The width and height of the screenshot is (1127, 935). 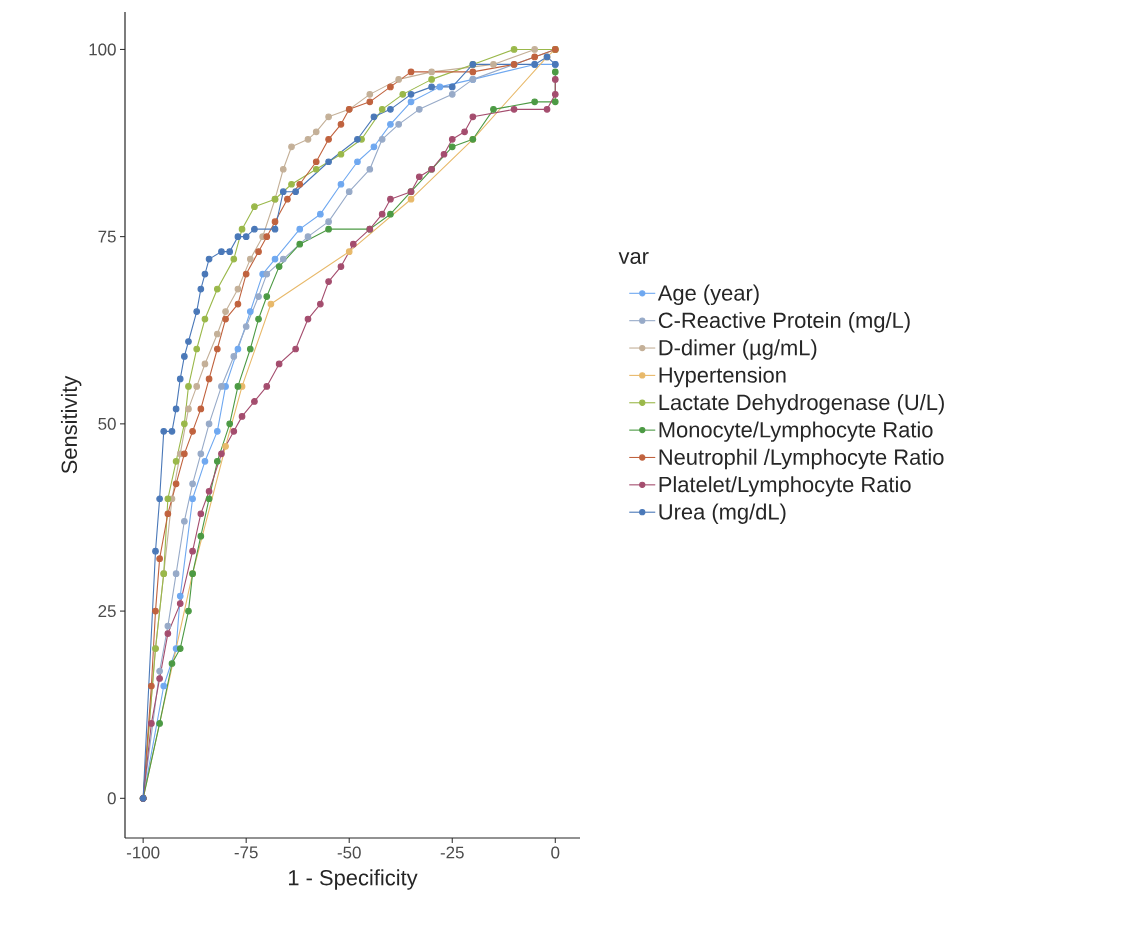 What do you see at coordinates (143, 852) in the screenshot?
I see `x-tick-label: -100` at bounding box center [143, 852].